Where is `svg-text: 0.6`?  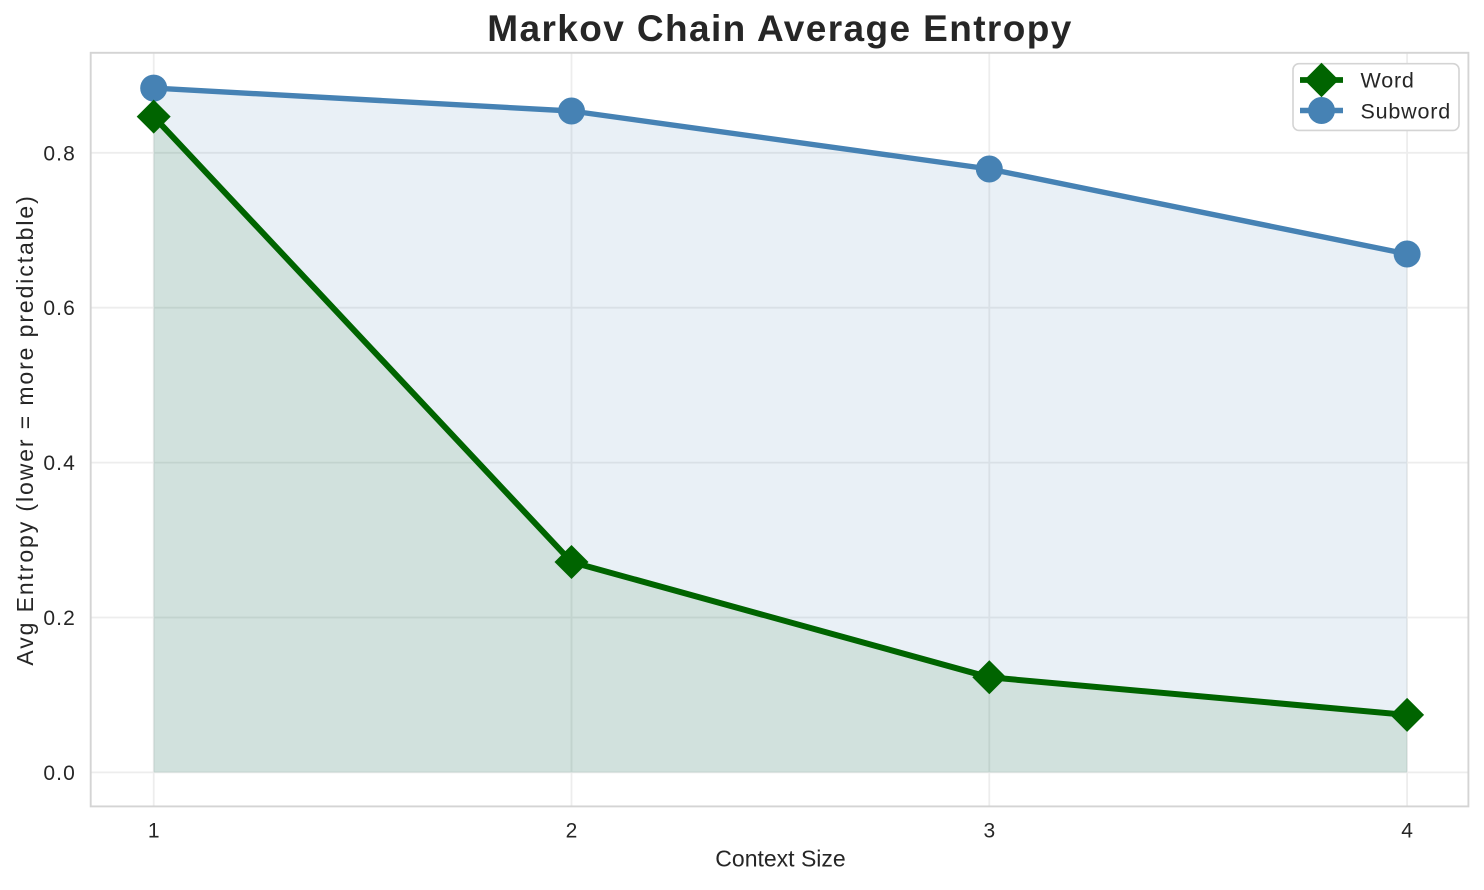
svg-text: 0.6 is located at coordinates (59, 308).